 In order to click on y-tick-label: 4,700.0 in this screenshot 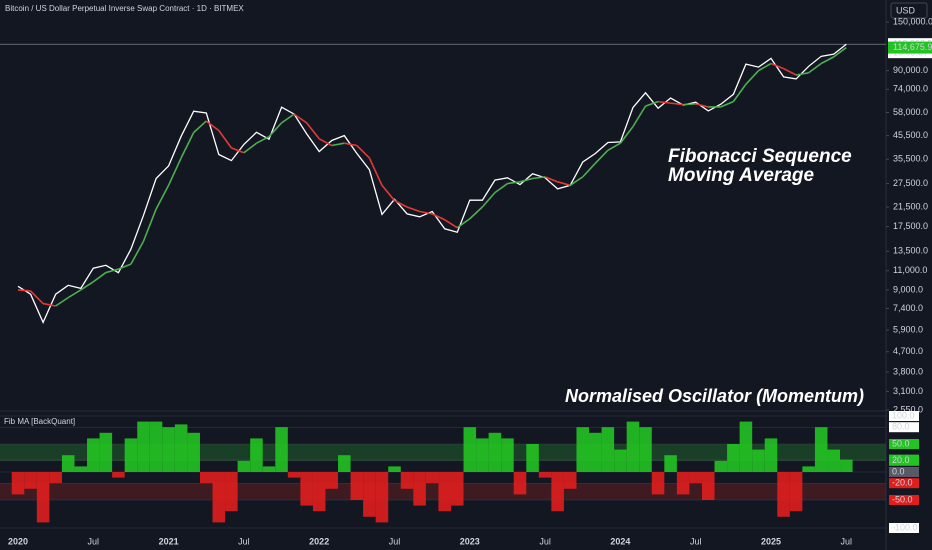, I will do `click(908, 351)`.